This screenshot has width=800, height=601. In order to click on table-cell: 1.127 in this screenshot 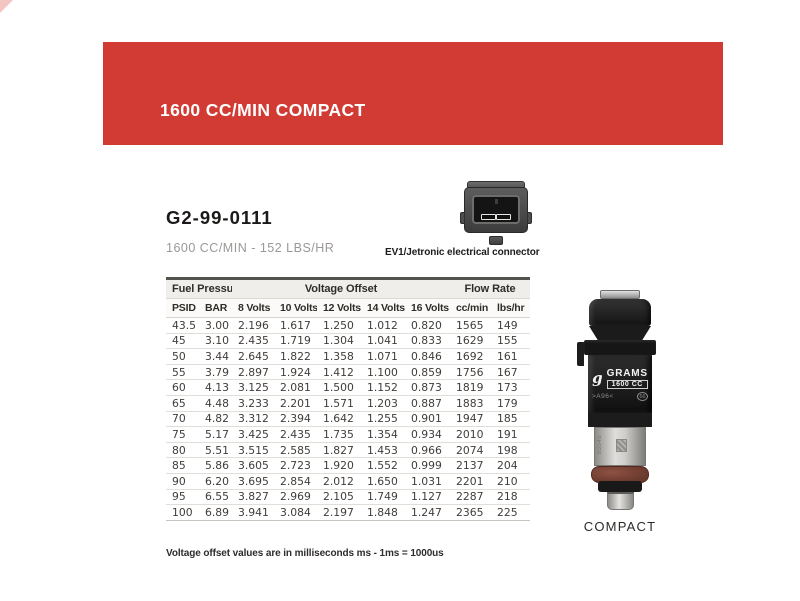, I will do `click(428, 497)`.